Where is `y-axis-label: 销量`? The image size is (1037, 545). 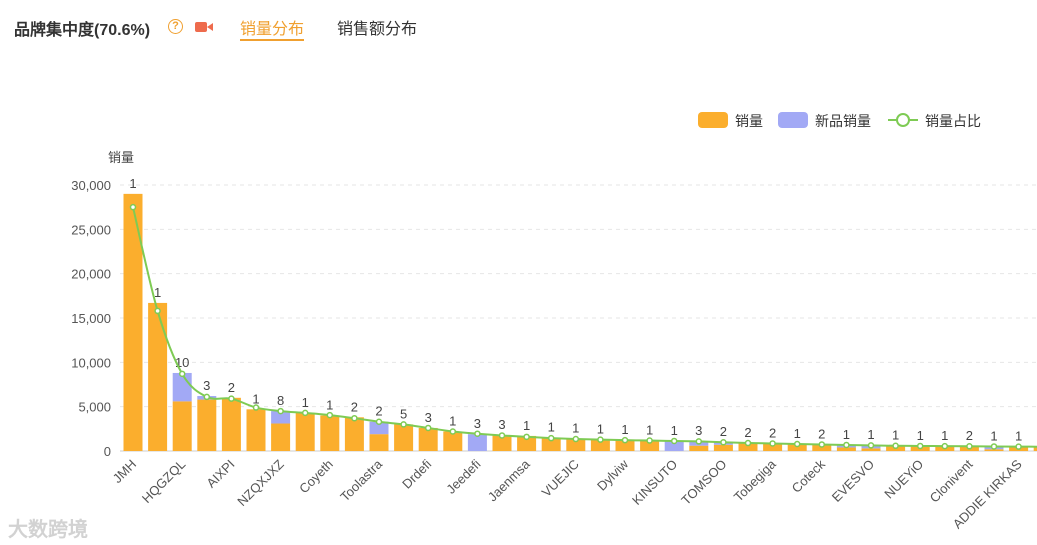
y-axis-label: 销量 is located at coordinates (121, 157).